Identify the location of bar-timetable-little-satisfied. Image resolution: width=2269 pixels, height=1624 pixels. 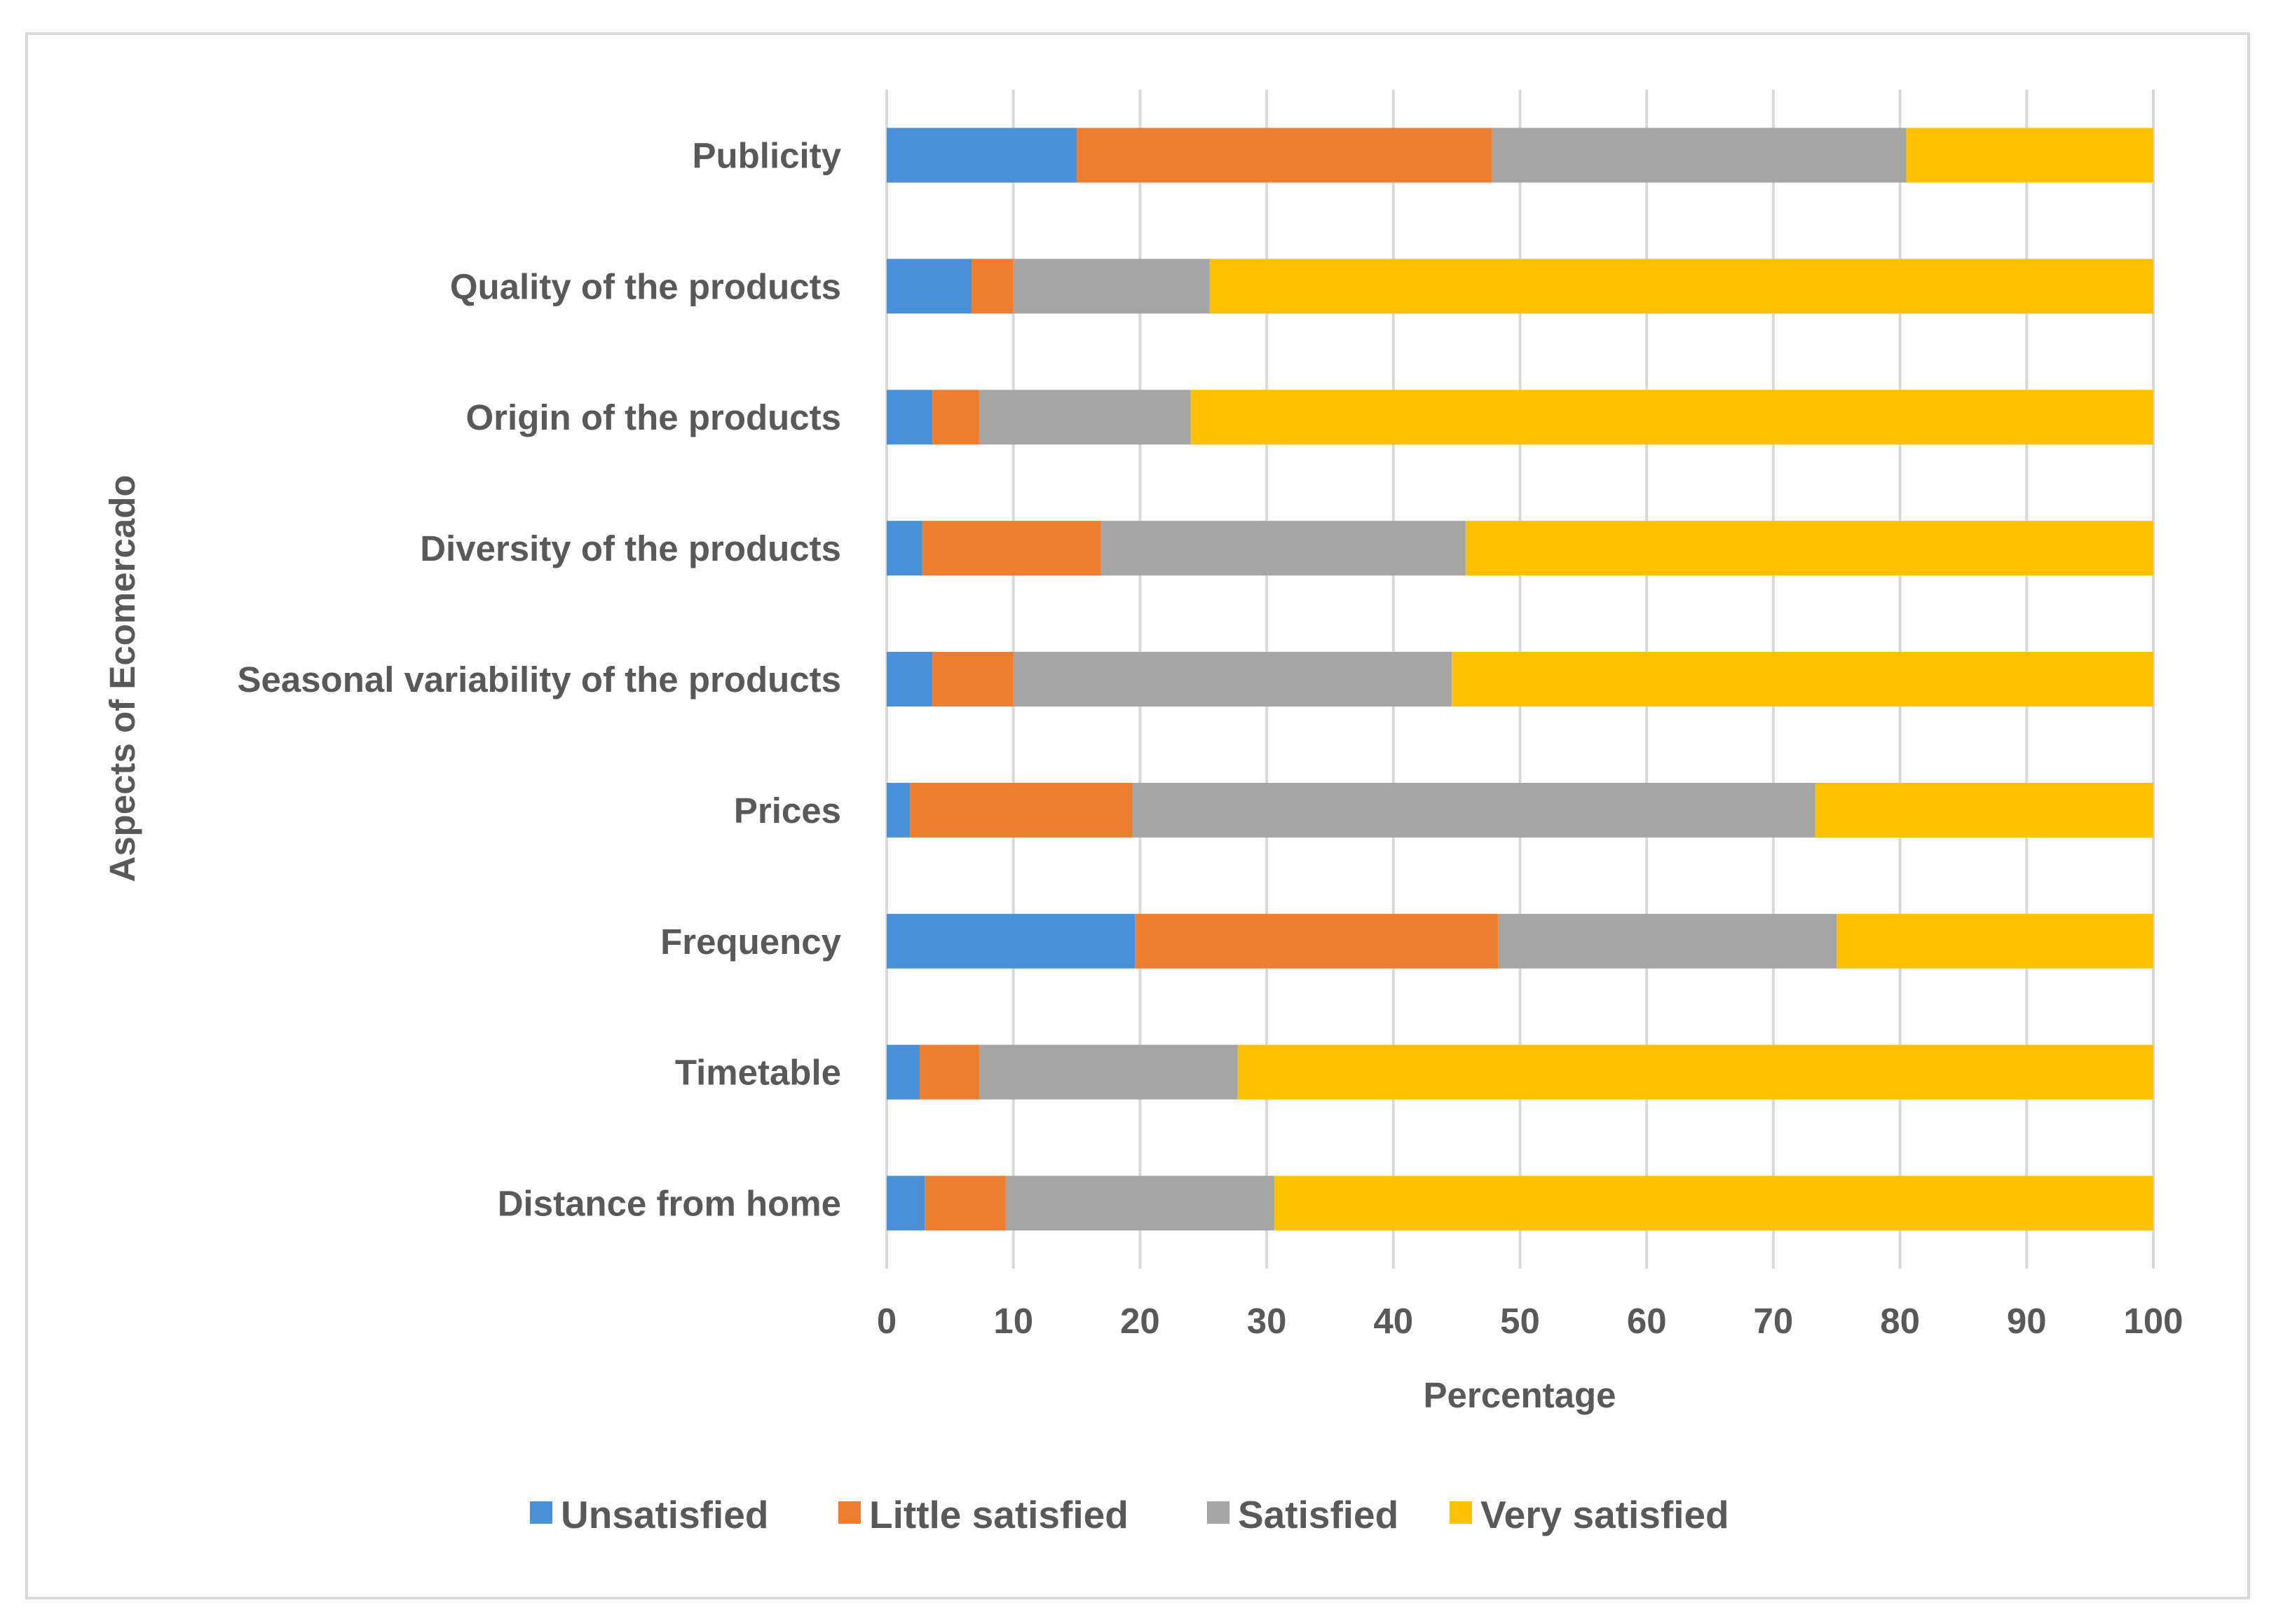
(949, 1072).